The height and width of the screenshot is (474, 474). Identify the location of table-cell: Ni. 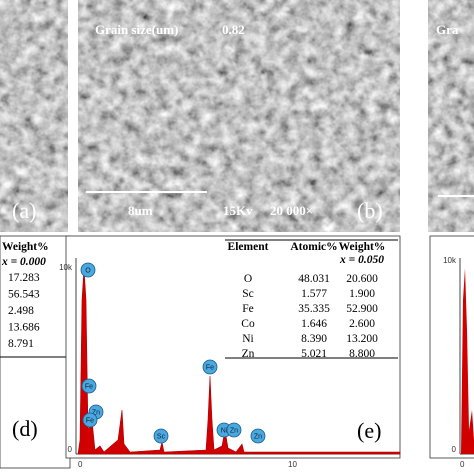
(248, 339).